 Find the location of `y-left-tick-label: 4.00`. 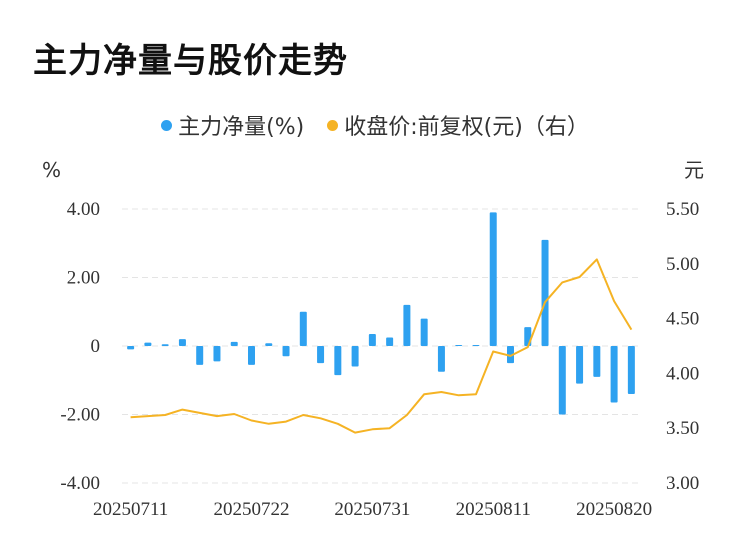

y-left-tick-label: 4.00 is located at coordinates (83, 209).